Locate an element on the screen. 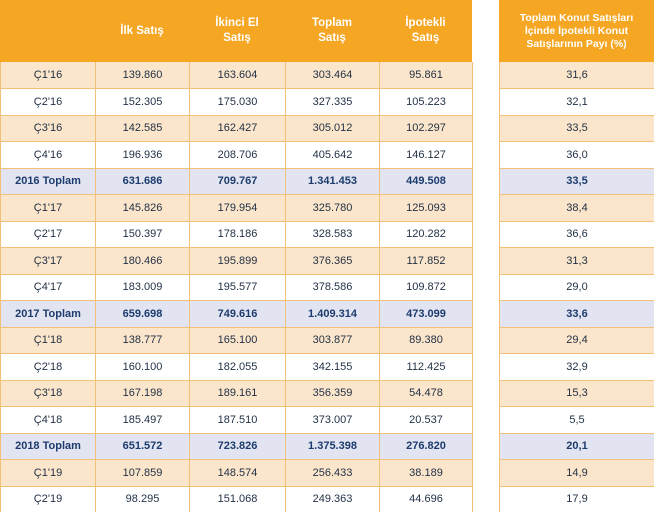 The height and width of the screenshot is (512, 654). mortgage-share-cell: 38,4 is located at coordinates (576, 208).